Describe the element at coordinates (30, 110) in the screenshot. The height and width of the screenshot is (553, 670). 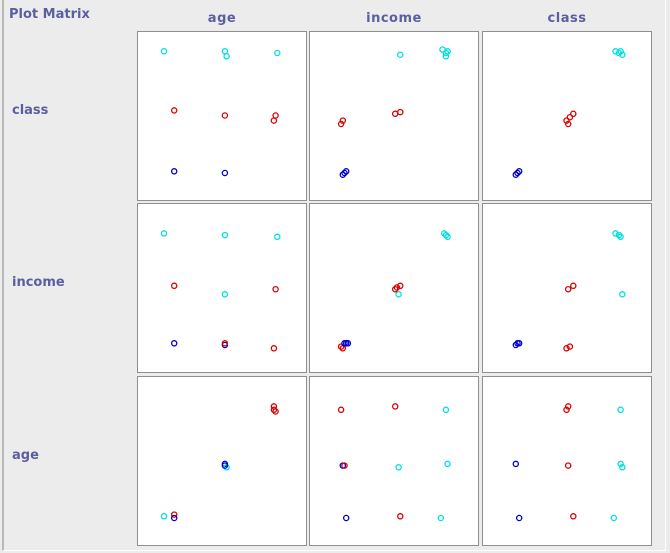
I see `row-label-class: class` at that location.